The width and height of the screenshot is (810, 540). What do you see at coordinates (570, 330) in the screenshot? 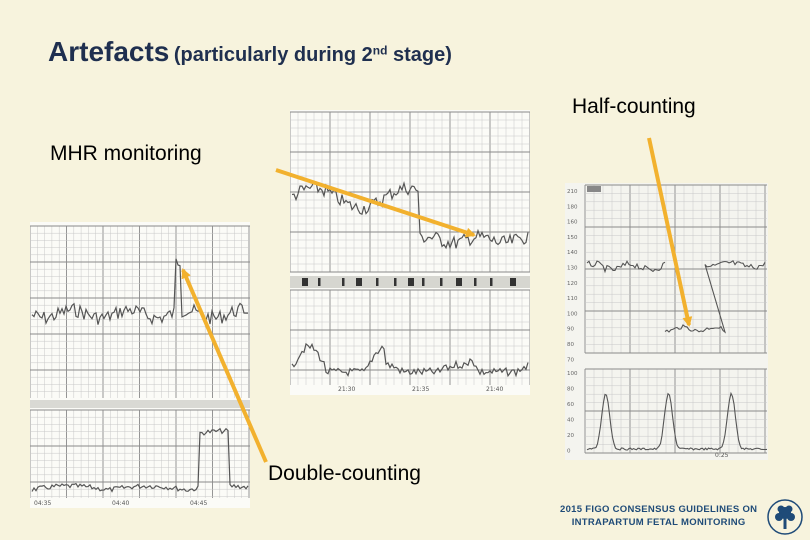
I see `fhr-axis-tick: 90` at bounding box center [570, 330].